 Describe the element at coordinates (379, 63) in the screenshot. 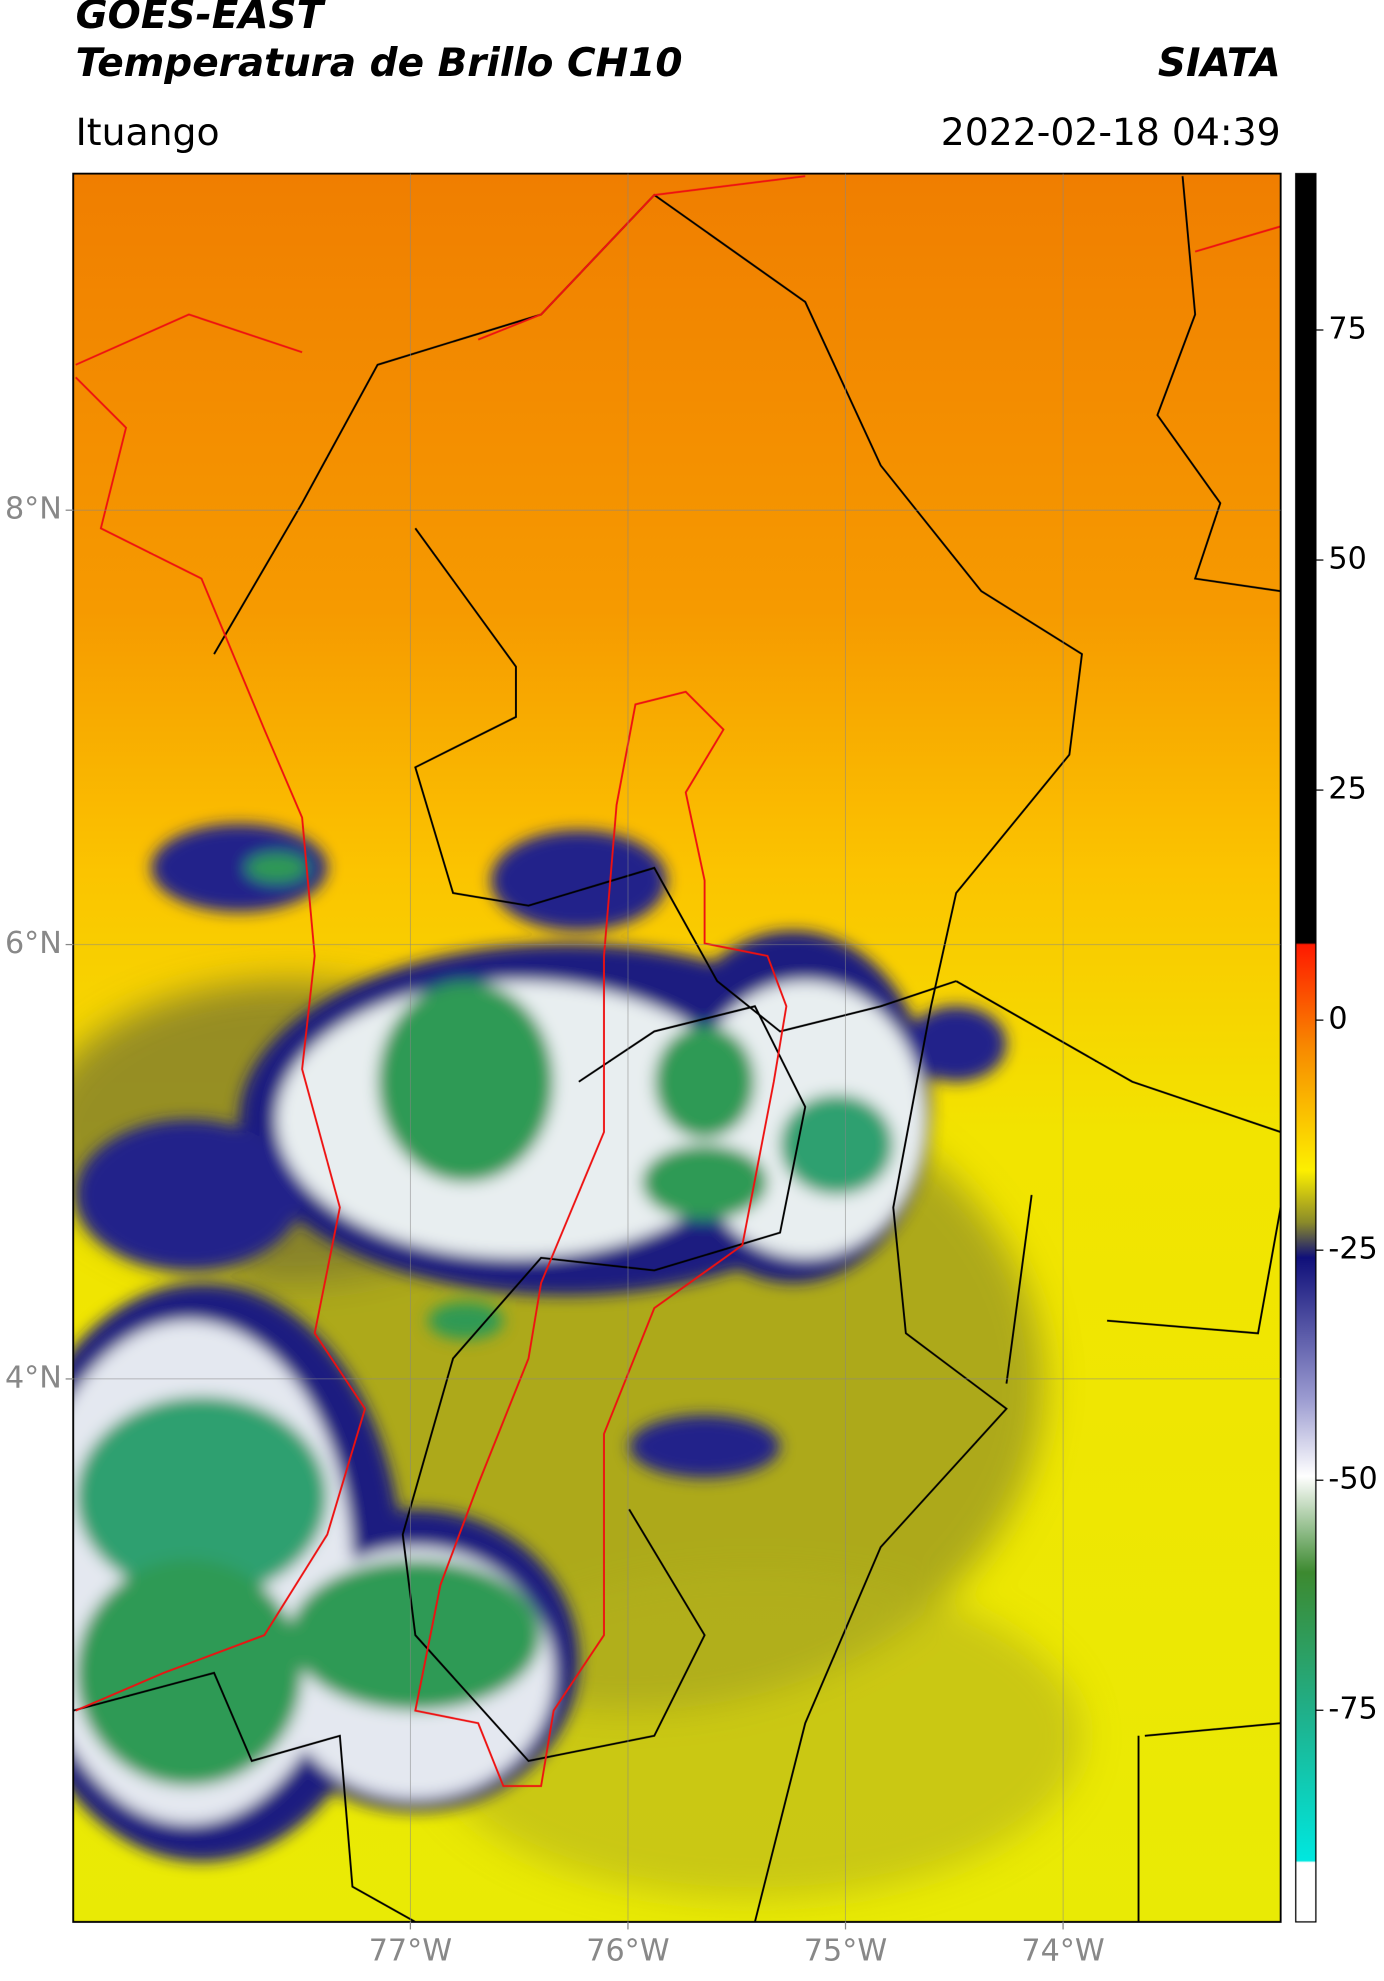

I see `subtitle: Temperatura de Brillo CH10` at that location.